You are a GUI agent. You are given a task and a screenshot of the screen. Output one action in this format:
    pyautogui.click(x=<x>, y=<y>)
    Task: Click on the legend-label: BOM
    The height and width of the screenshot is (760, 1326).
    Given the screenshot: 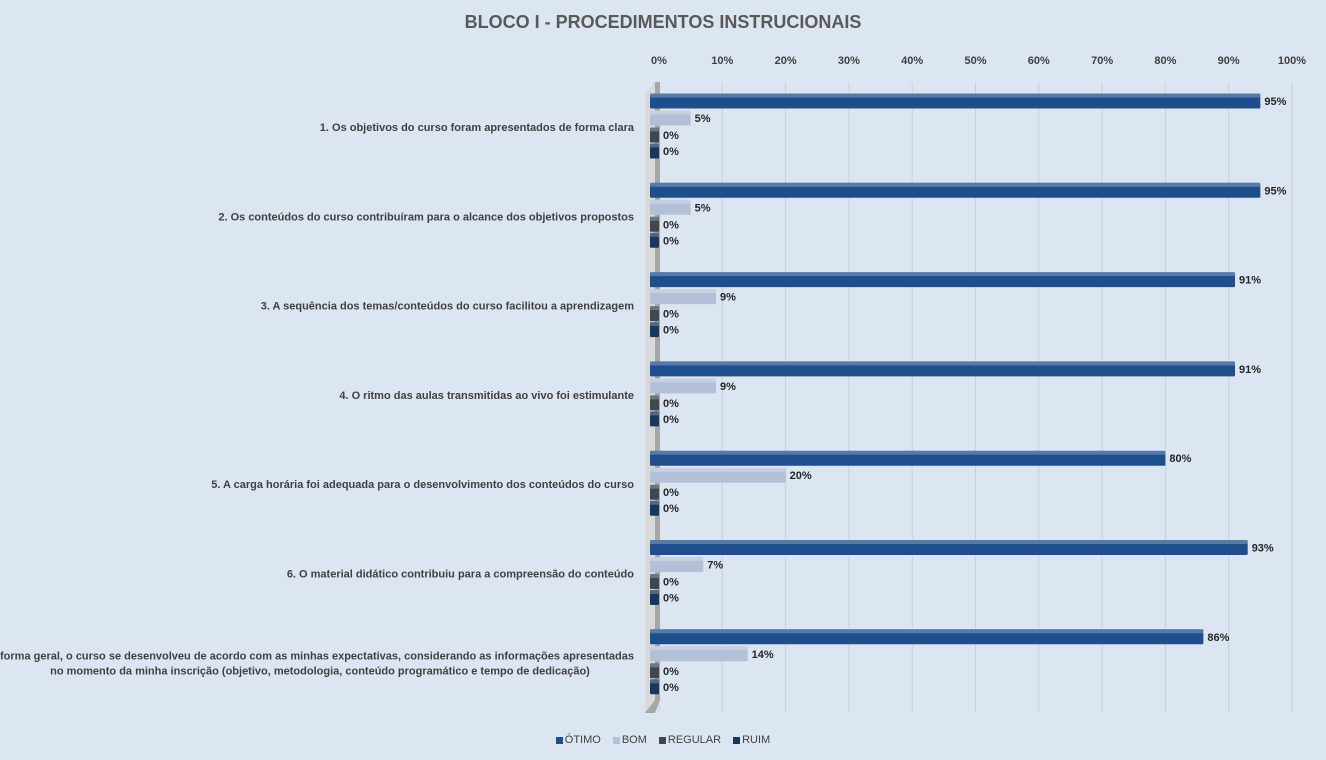 What is the action you would take?
    pyautogui.click(x=634, y=740)
    